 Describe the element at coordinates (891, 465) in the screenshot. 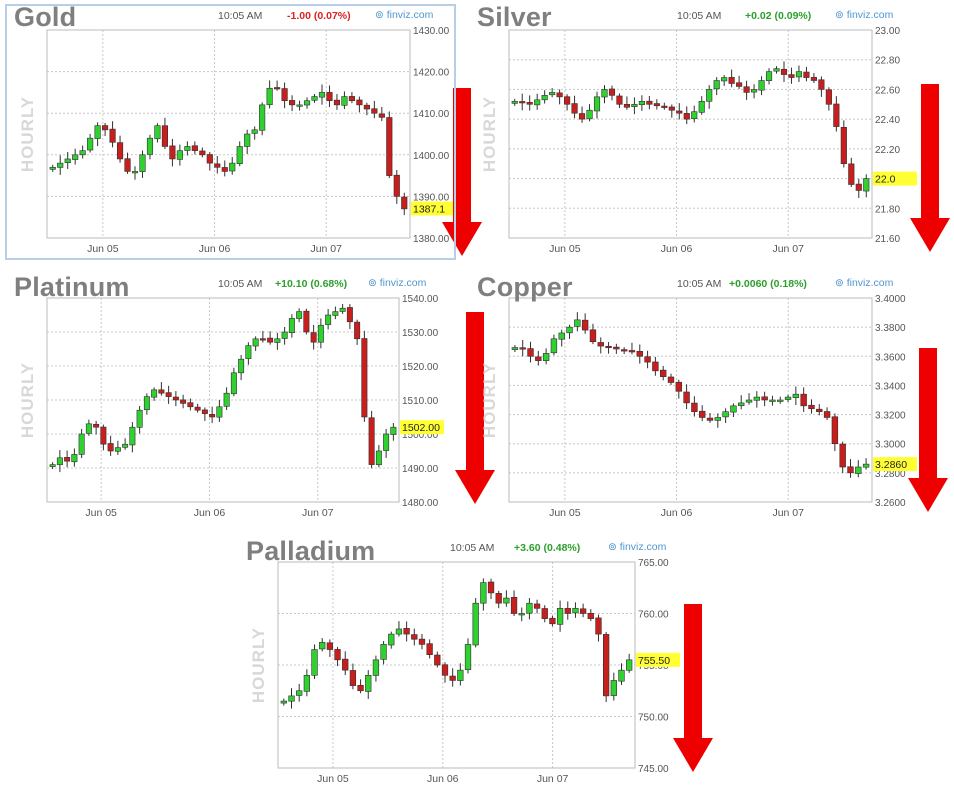

I see `last-price-label: 3.2860` at that location.